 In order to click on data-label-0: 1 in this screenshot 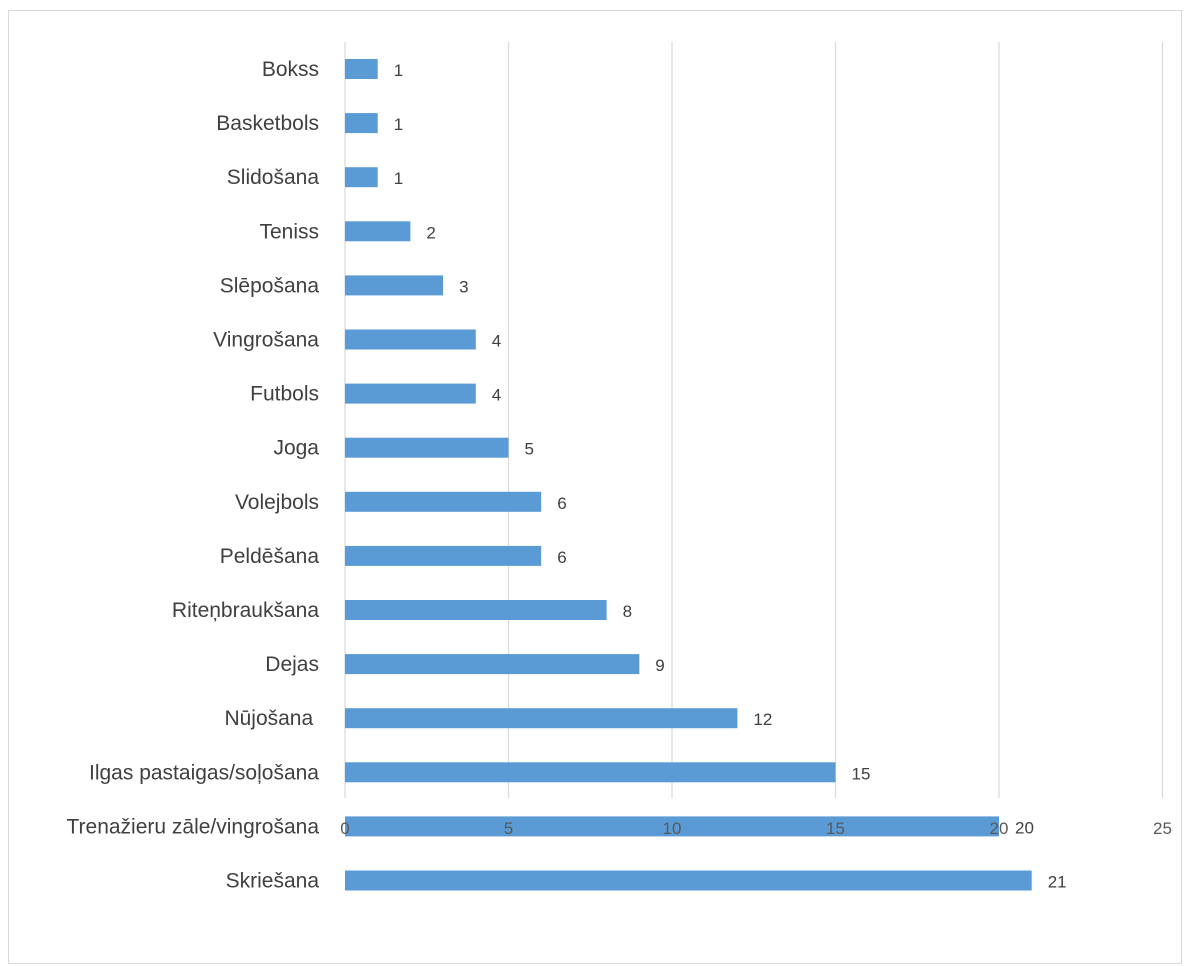, I will do `click(398, 70)`.